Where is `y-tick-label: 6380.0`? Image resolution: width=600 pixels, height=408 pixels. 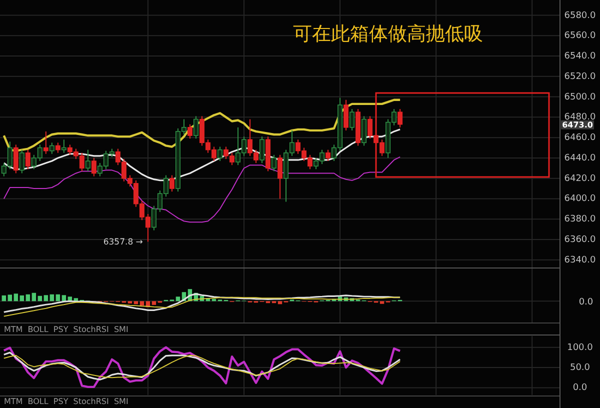 y-tick-label: 6380.0 is located at coordinates (580, 219).